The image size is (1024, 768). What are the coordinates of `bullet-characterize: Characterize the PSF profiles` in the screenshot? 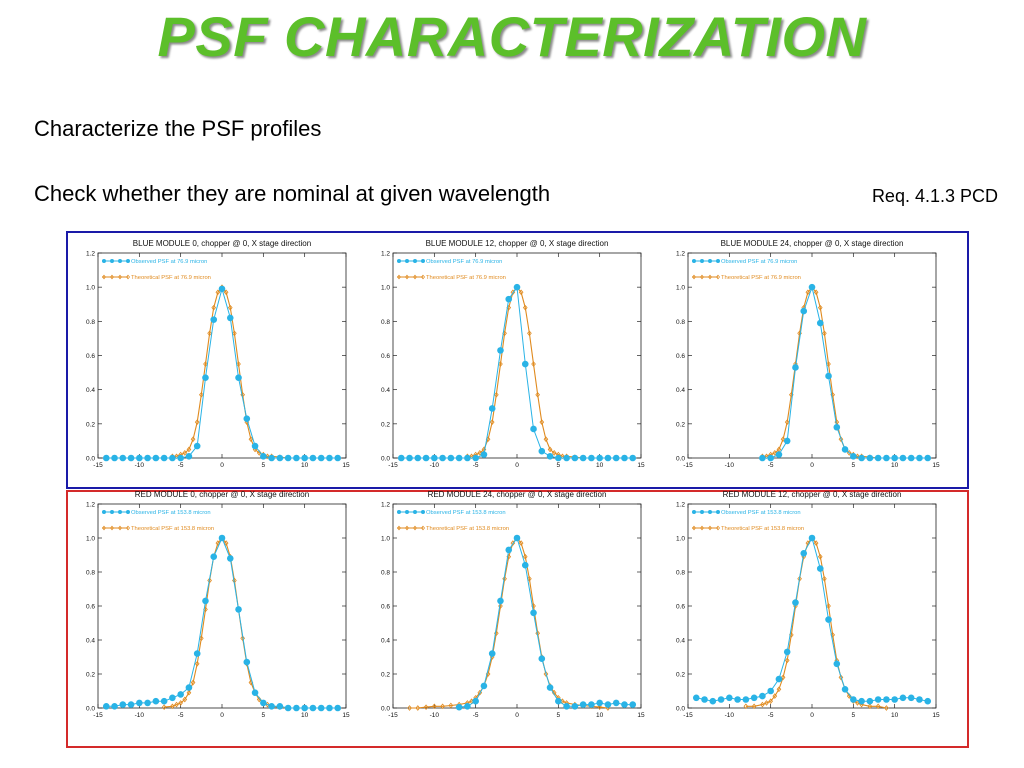 It's located at (178, 128).